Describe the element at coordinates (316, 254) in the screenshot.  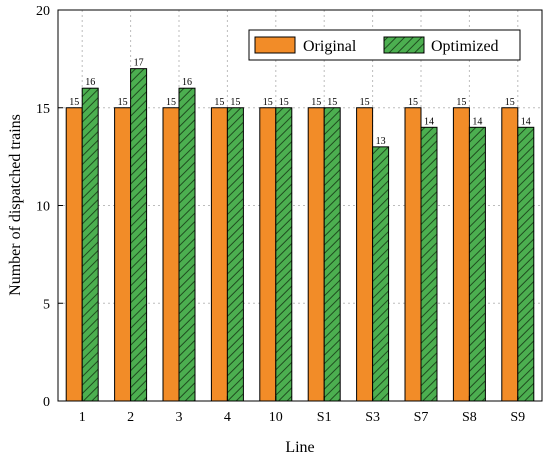
I see `bar-original-s1` at that location.